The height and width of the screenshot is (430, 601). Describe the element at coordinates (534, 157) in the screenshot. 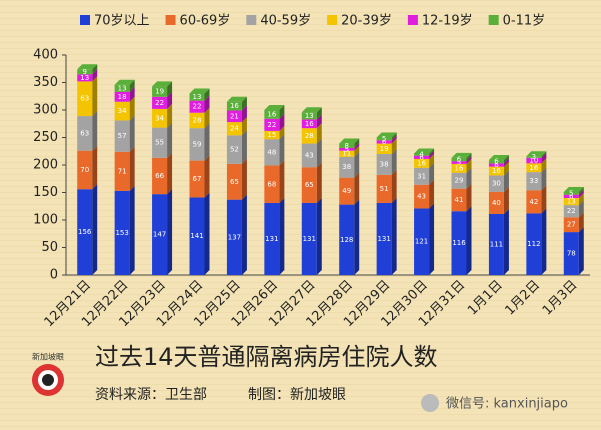

I see `value-label: 3` at that location.